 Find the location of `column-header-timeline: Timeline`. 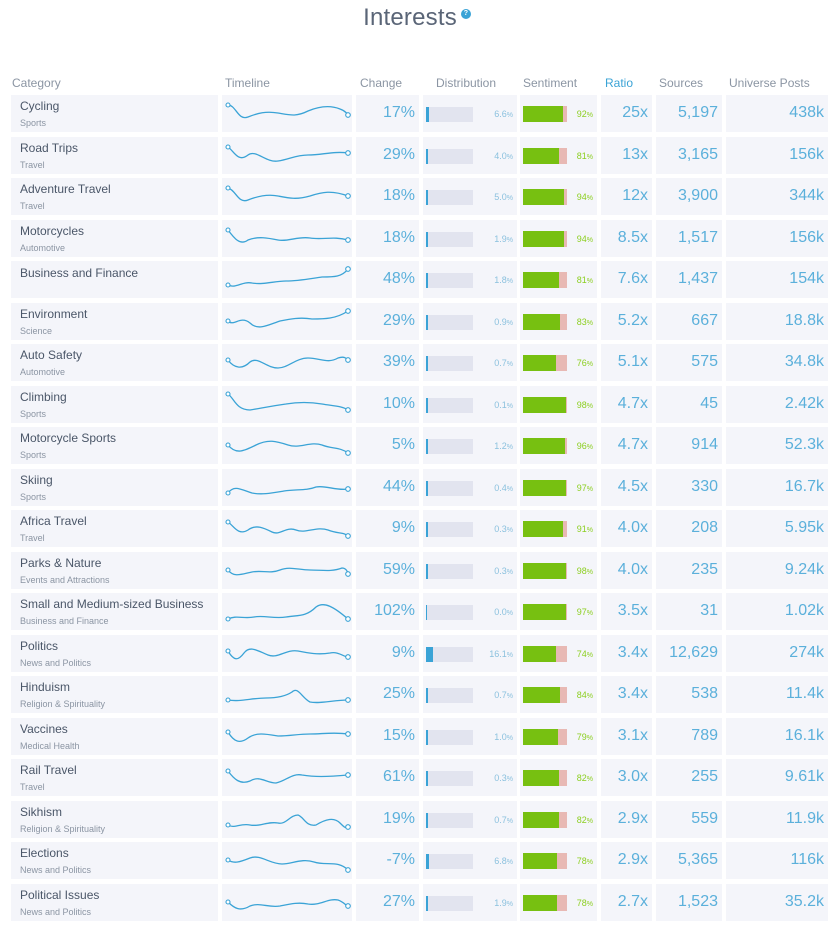

column-header-timeline: Timeline is located at coordinates (247, 83).